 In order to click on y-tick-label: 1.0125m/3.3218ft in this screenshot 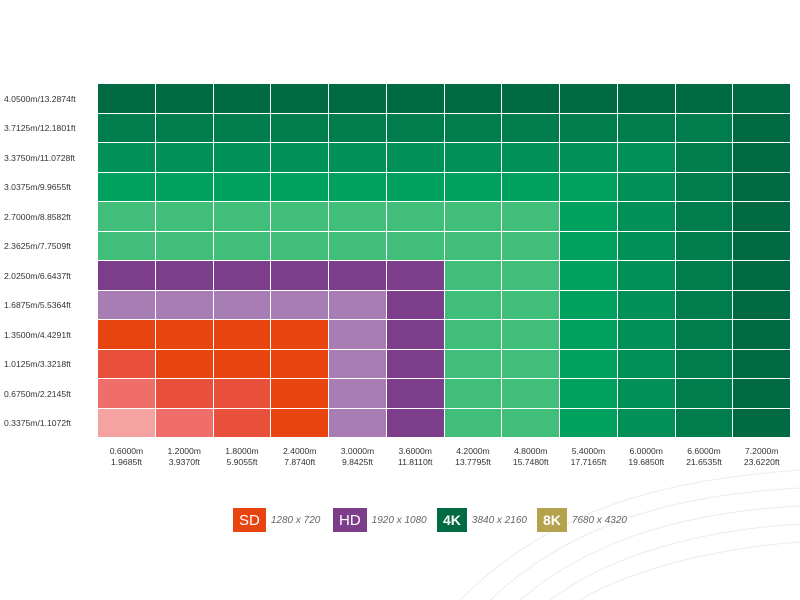, I will do `click(37, 364)`.